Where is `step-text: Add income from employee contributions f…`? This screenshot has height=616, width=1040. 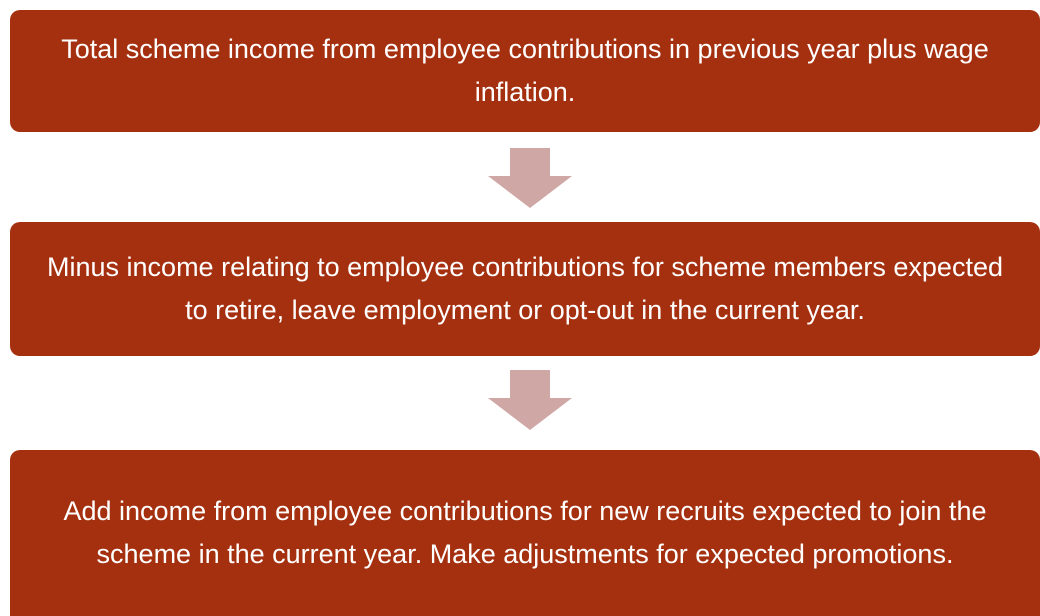
step-text: Add income from employee contributions f… is located at coordinates (525, 532).